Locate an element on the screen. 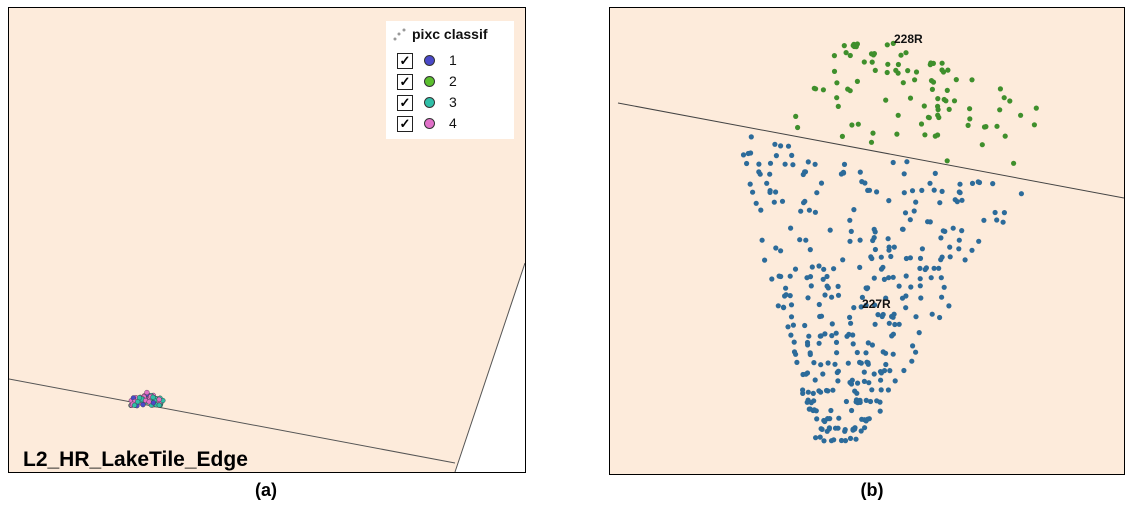 The width and height of the screenshot is (1125, 510). legend-item-4: ✓ 4 is located at coordinates (453, 124).